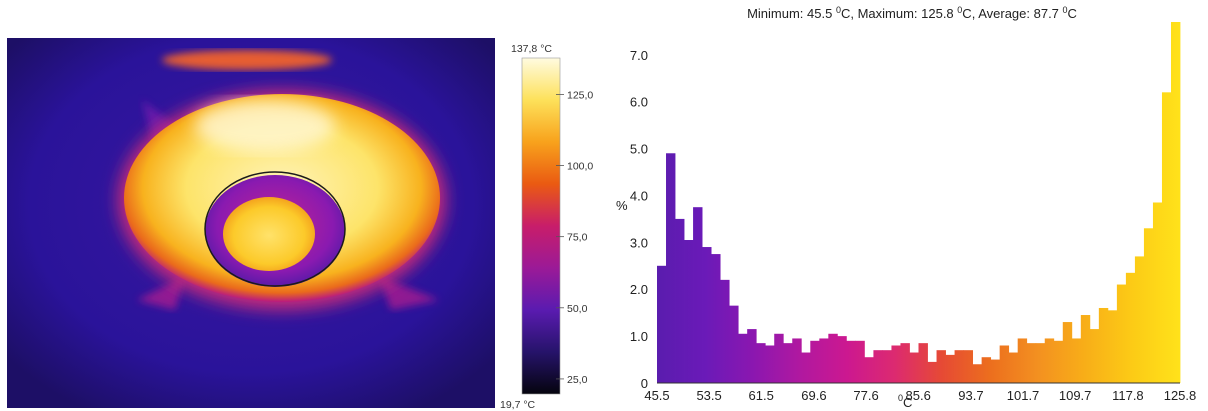 Image resolution: width=1208 pixels, height=411 pixels. I want to click on title-avg: , Average: 87.7, so click(1017, 13).